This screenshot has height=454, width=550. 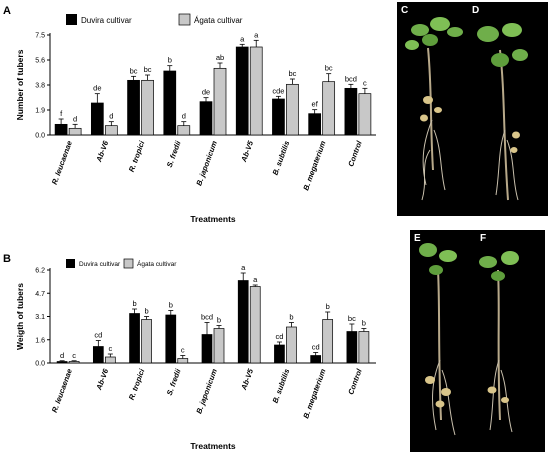 What do you see at coordinates (102, 379) in the screenshot?
I see `x-category-label: Ab-V6` at bounding box center [102, 379].